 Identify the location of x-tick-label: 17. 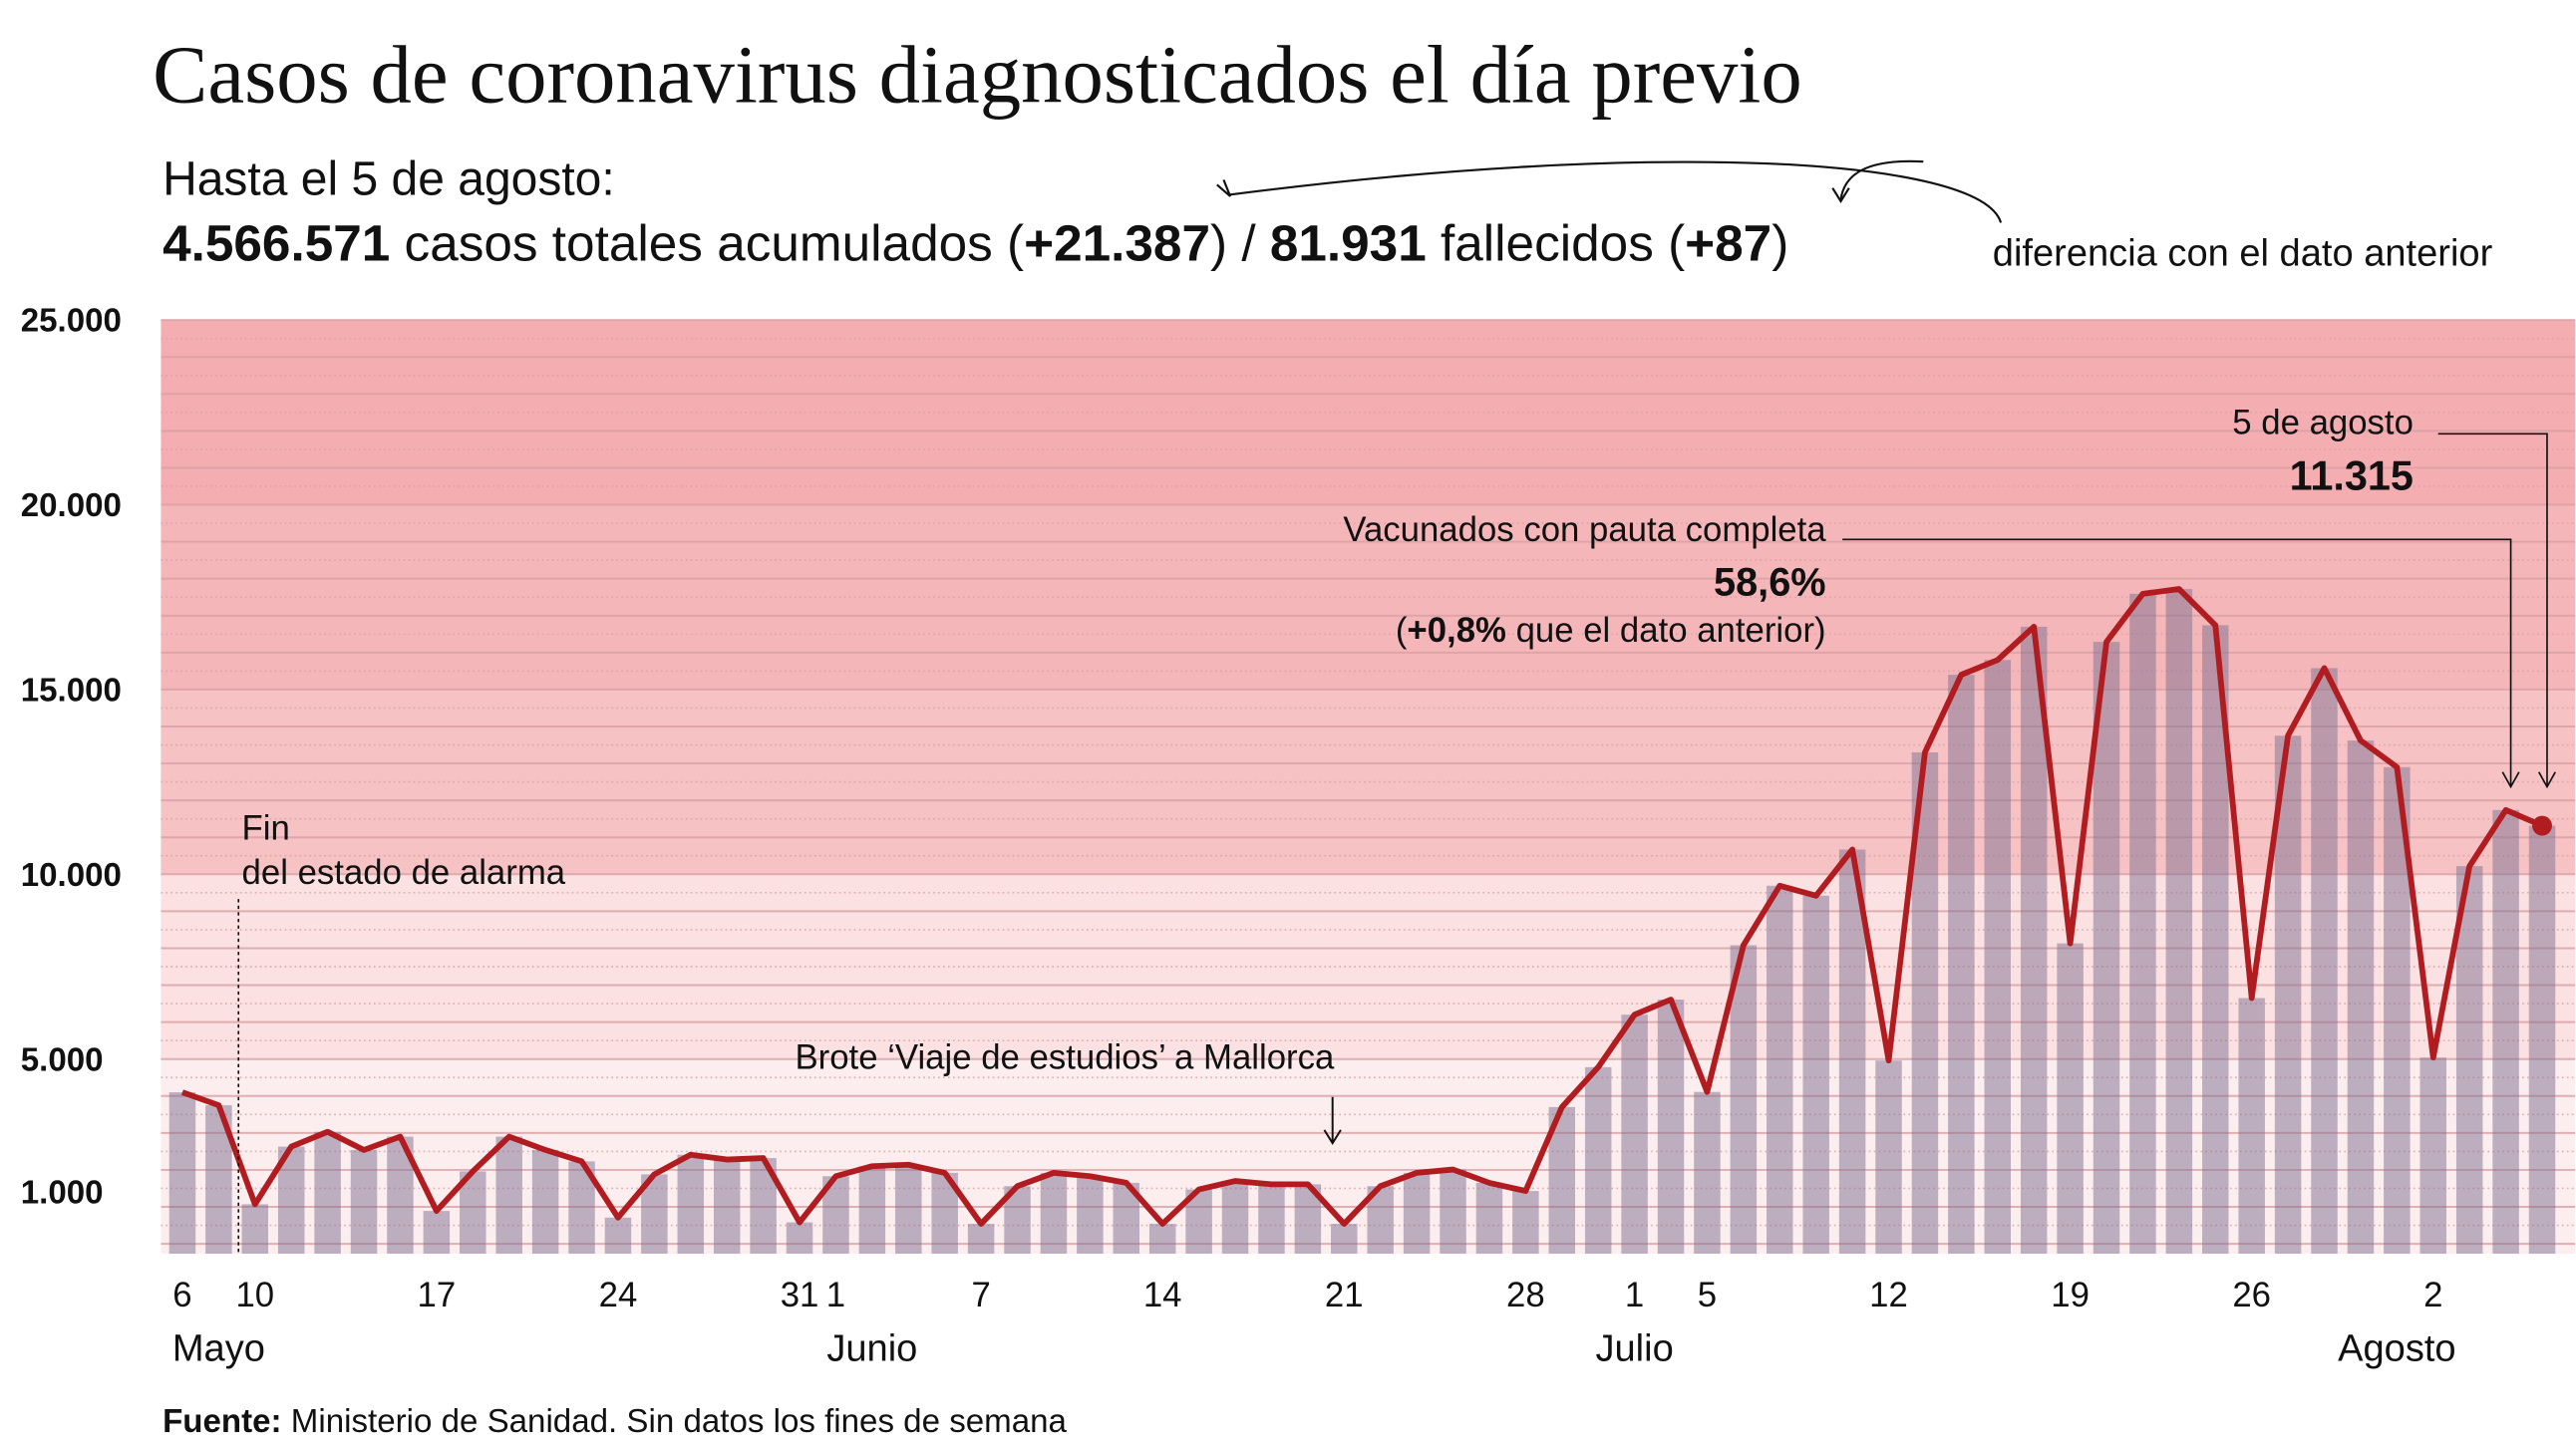
(437, 1295).